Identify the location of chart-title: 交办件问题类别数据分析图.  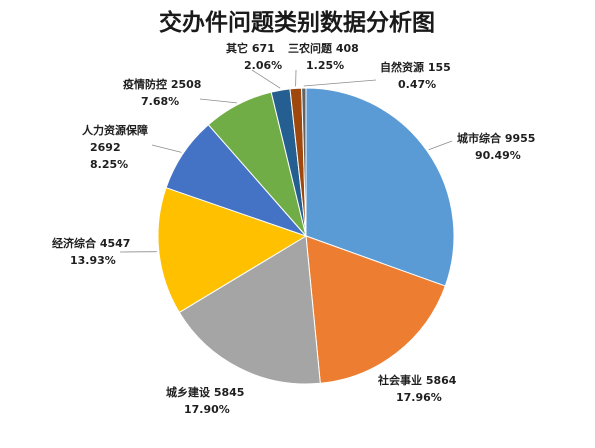
(297, 22).